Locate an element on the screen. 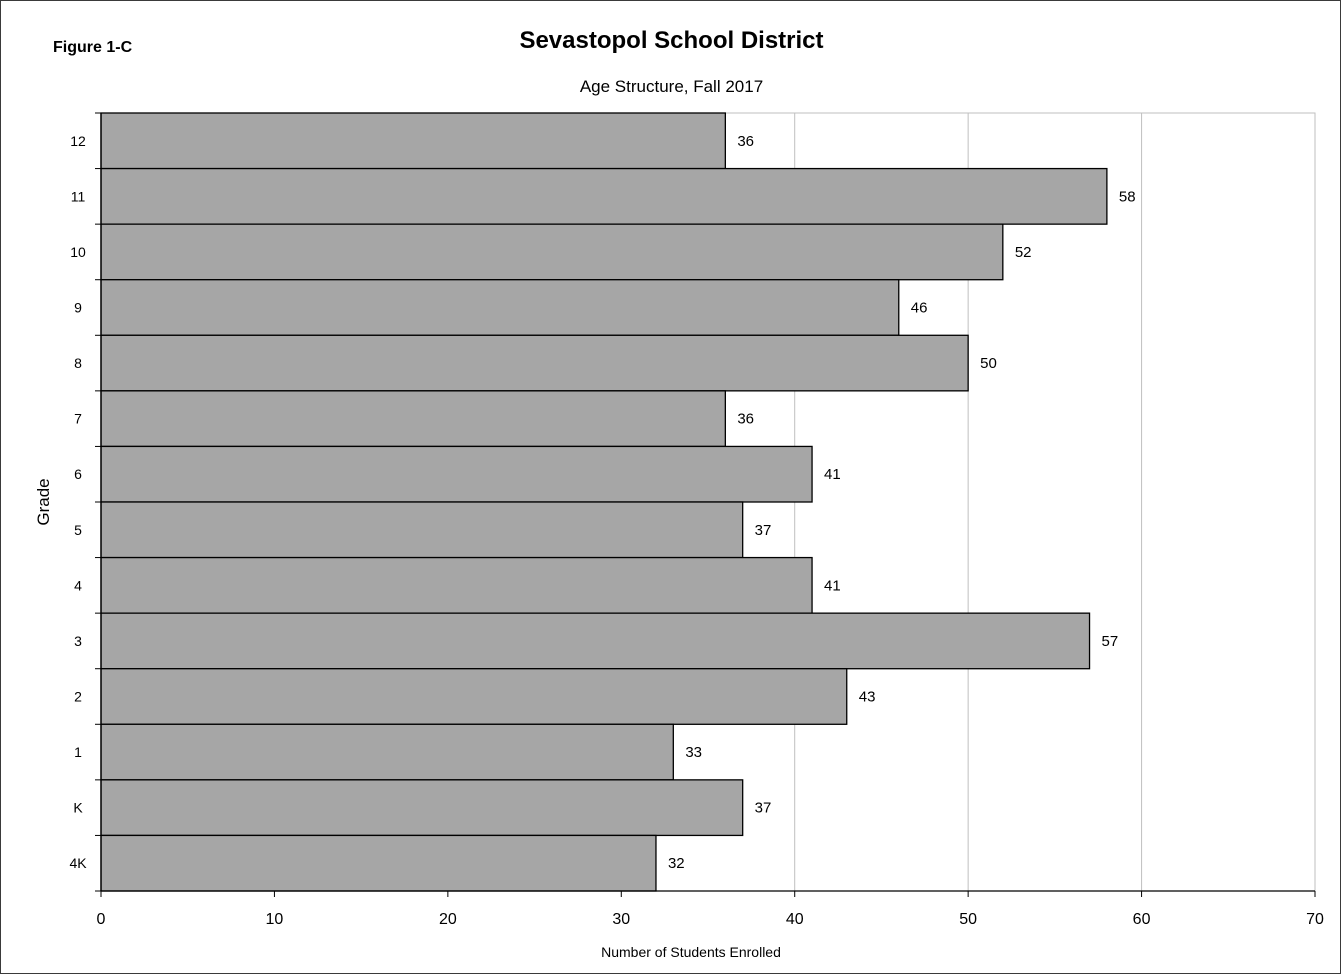  y-tick-label: 10 is located at coordinates (78, 252).